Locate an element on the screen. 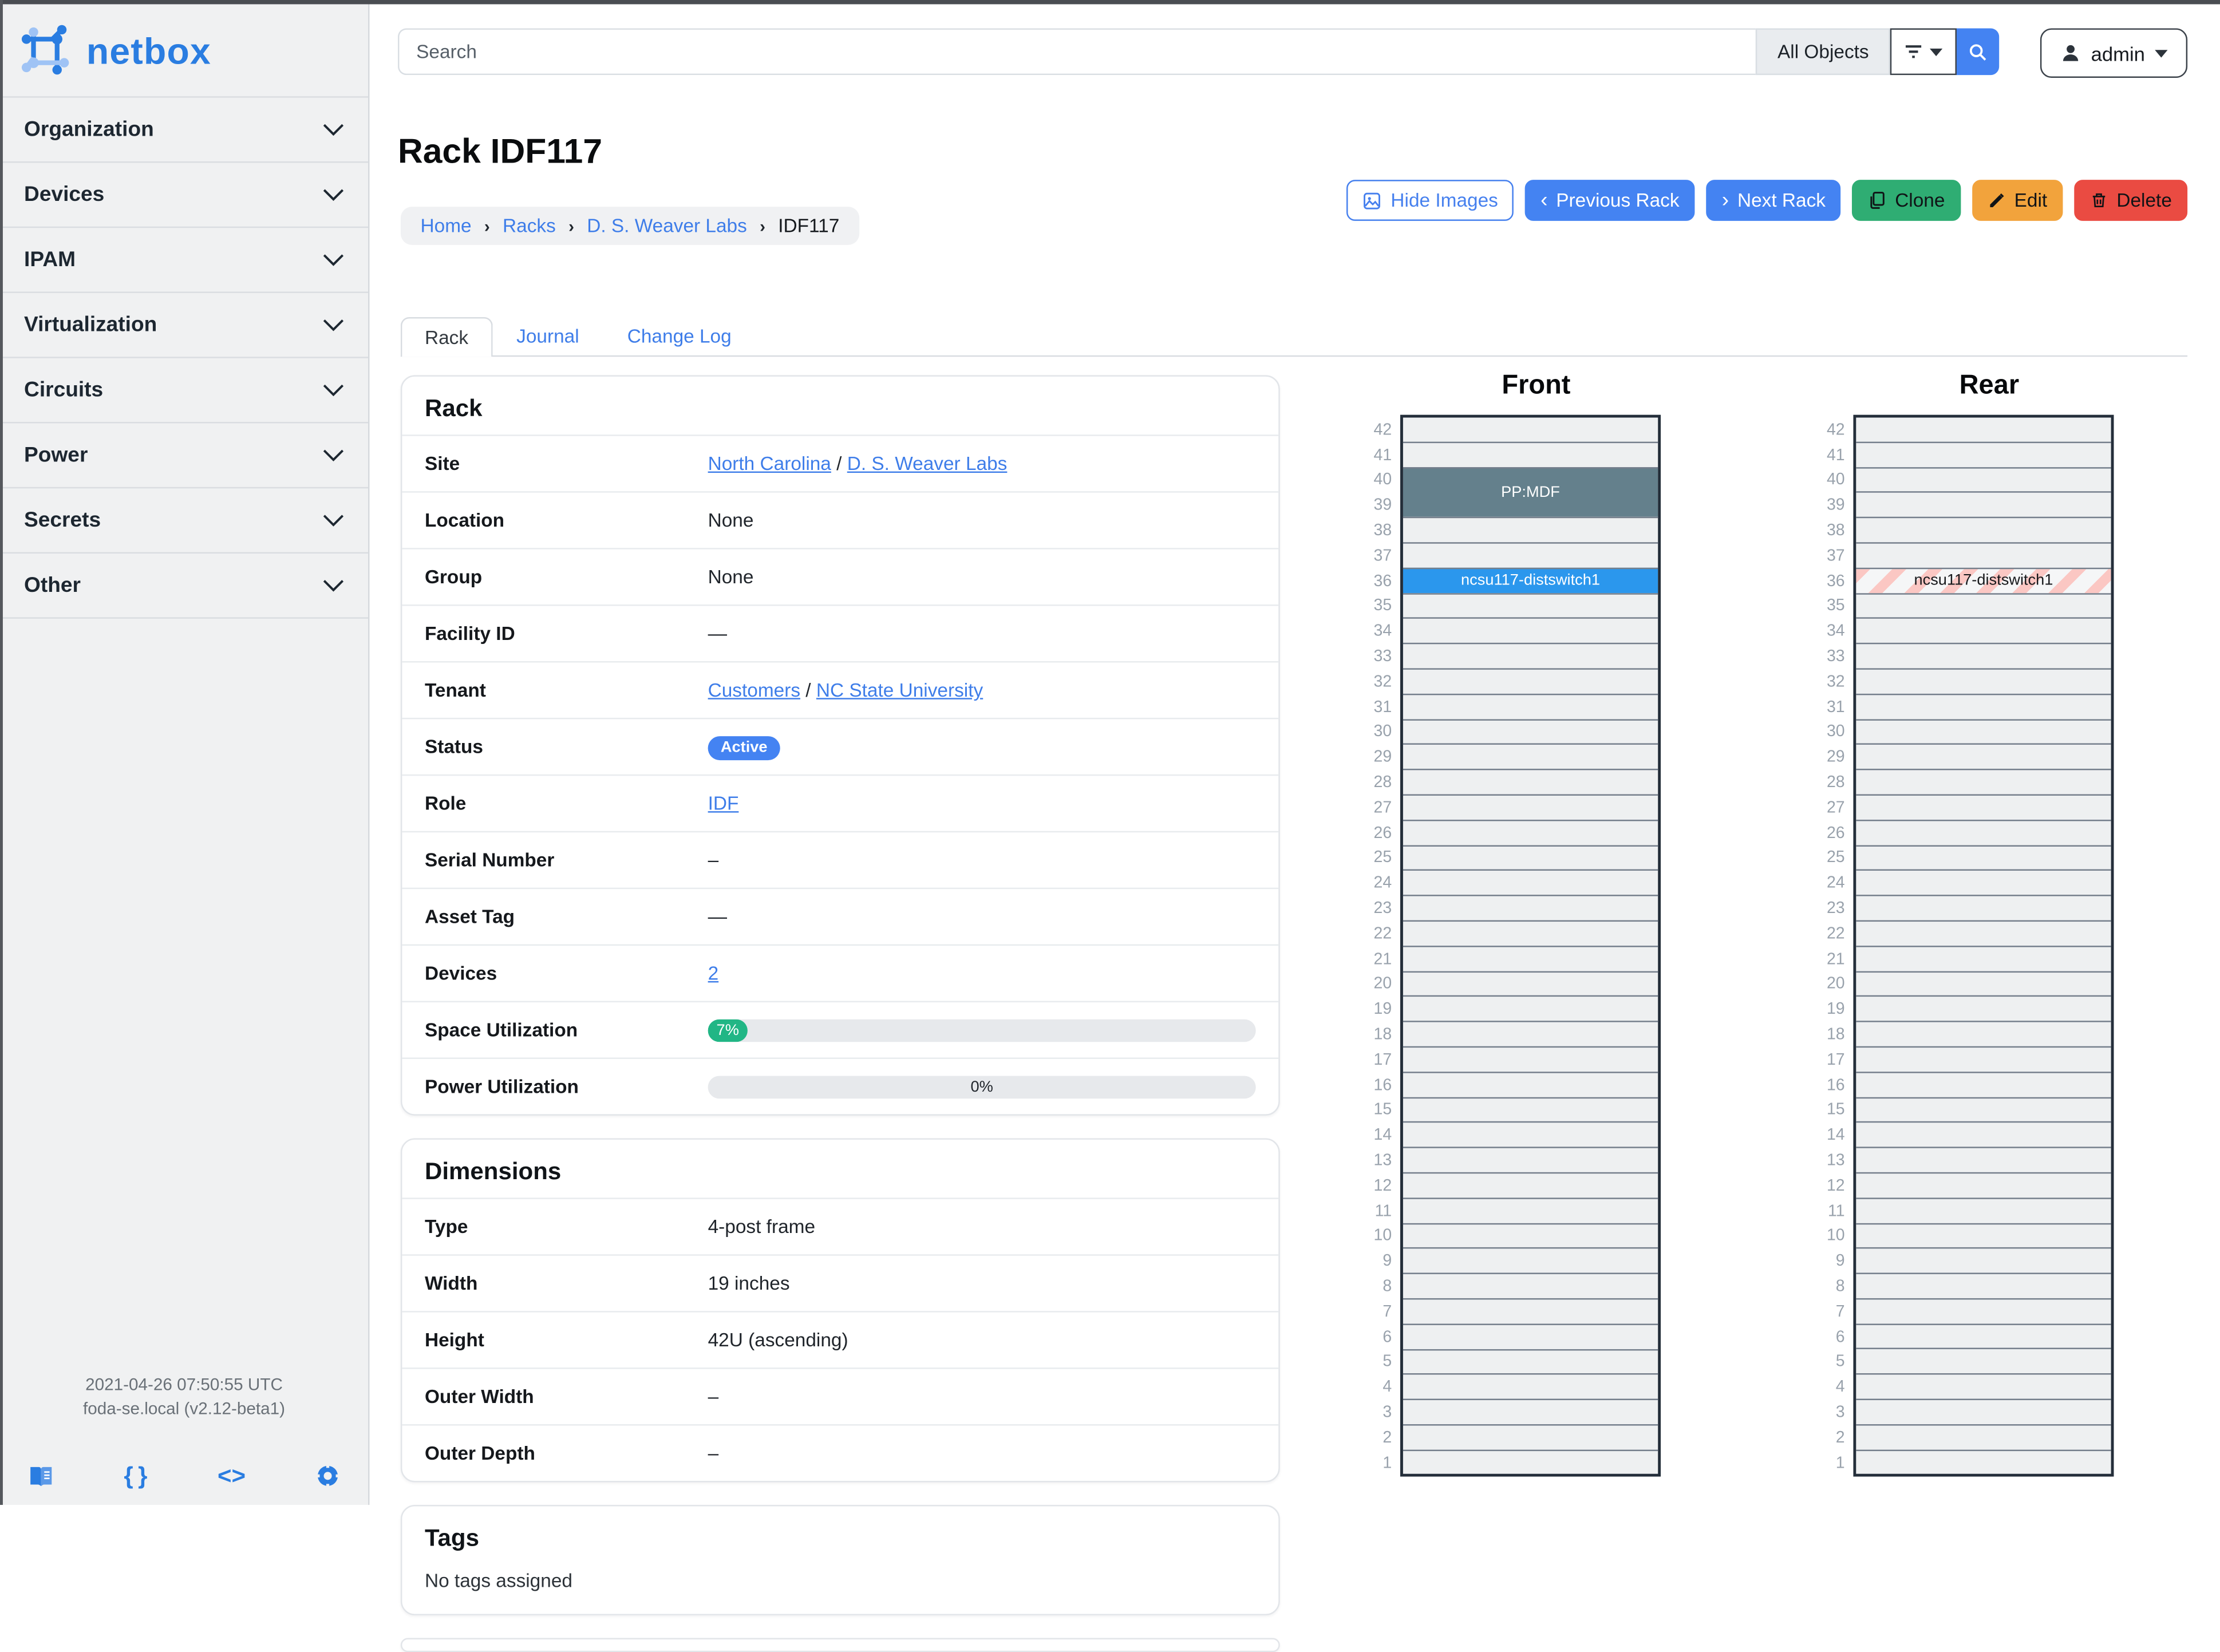 The image size is (2220, 1652). code-icon: <> is located at coordinates (232, 1475).